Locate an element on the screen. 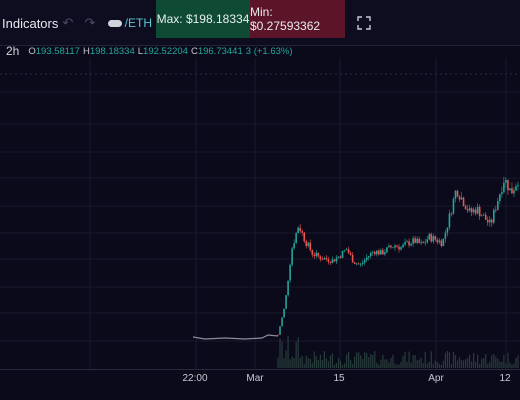 This screenshot has height=400, width=520. volume-bars is located at coordinates (398, 351).